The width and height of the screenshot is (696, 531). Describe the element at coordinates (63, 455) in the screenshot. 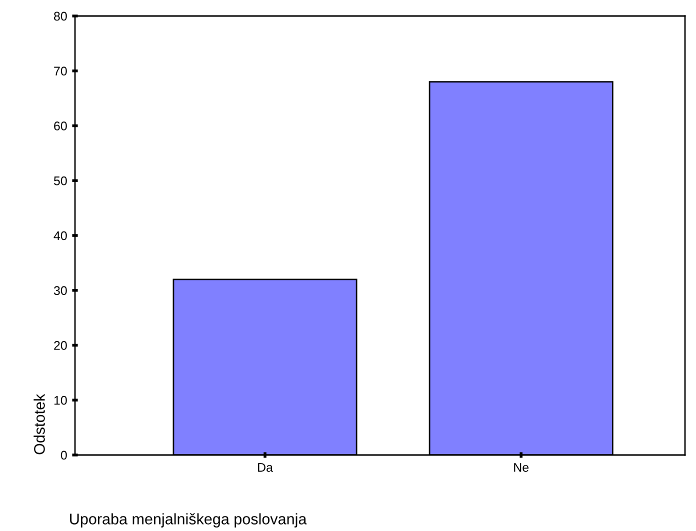

I see `y-tick-label: 0` at that location.